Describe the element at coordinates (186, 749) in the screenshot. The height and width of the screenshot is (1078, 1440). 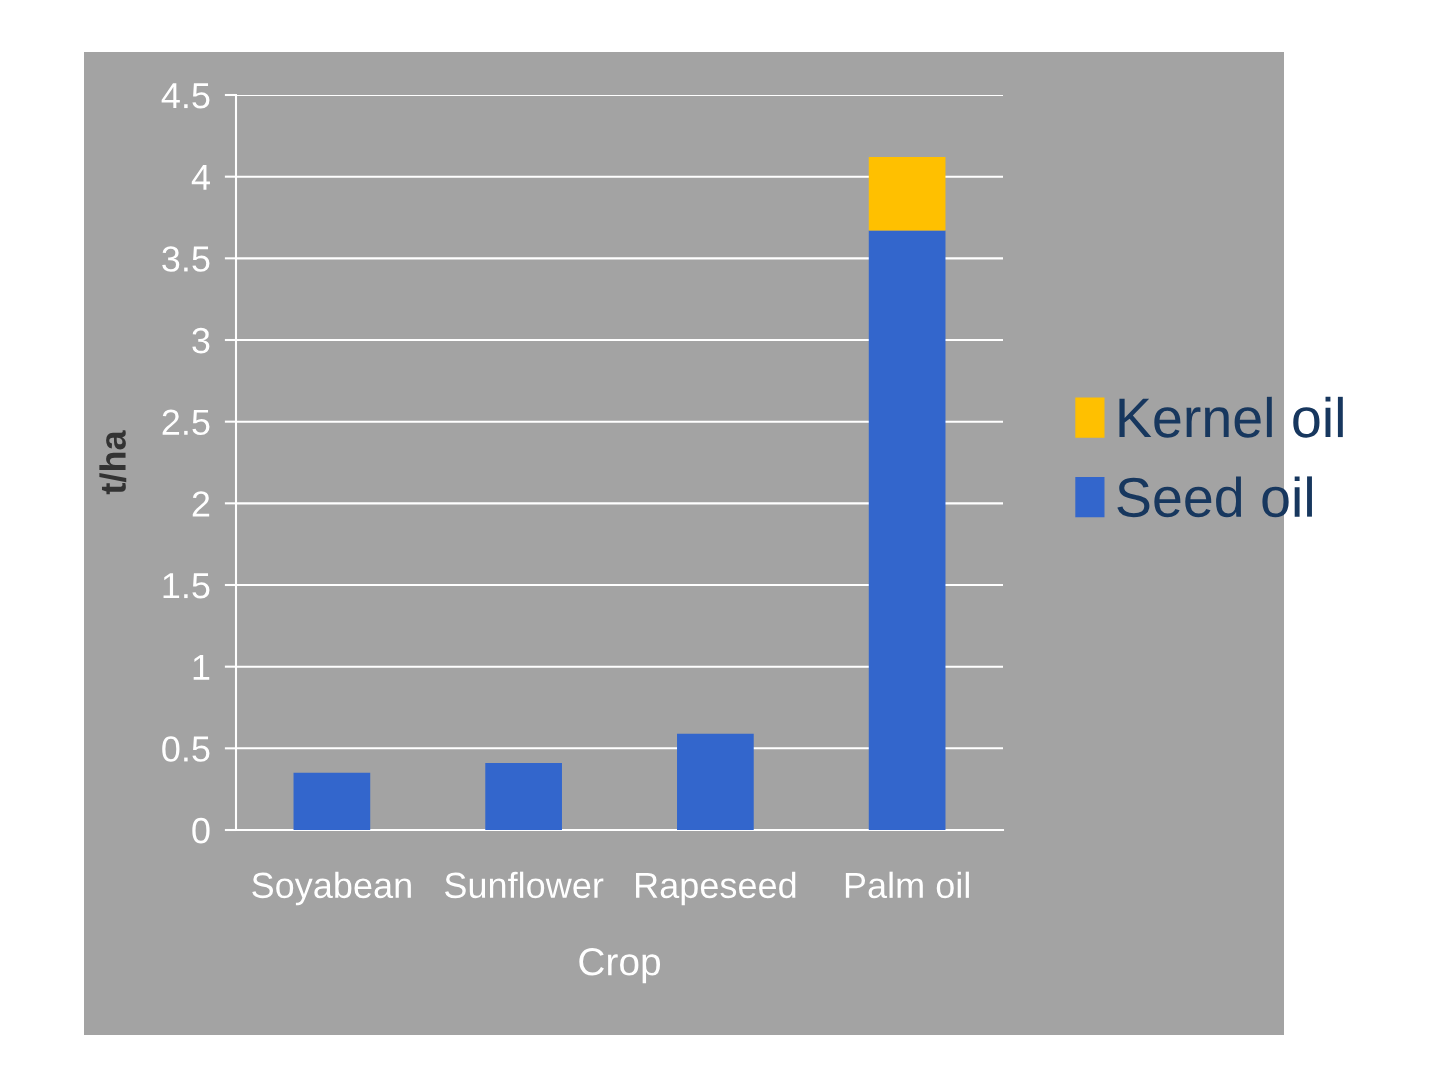
I see `y-tick-label: 0.5` at that location.